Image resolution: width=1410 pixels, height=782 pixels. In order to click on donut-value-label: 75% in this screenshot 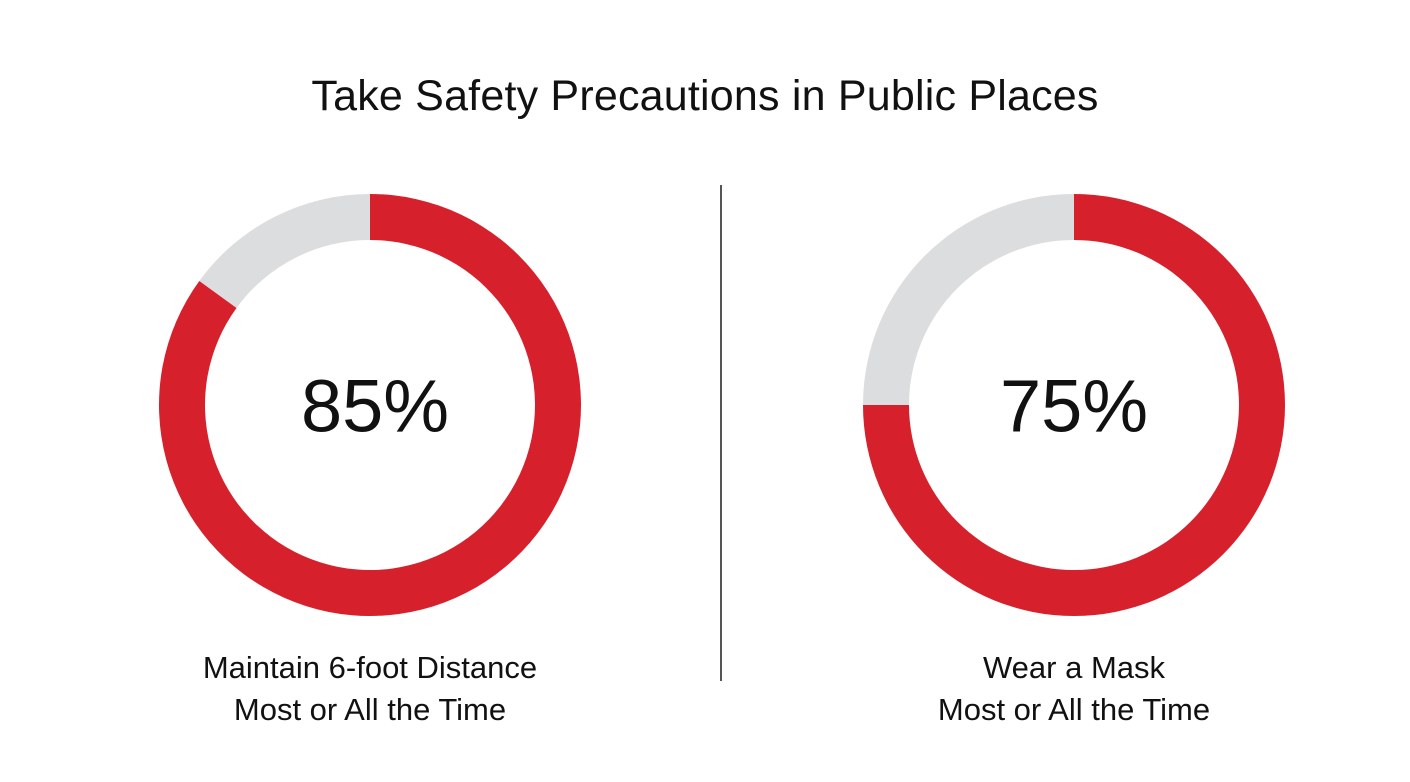, I will do `click(1074, 406)`.